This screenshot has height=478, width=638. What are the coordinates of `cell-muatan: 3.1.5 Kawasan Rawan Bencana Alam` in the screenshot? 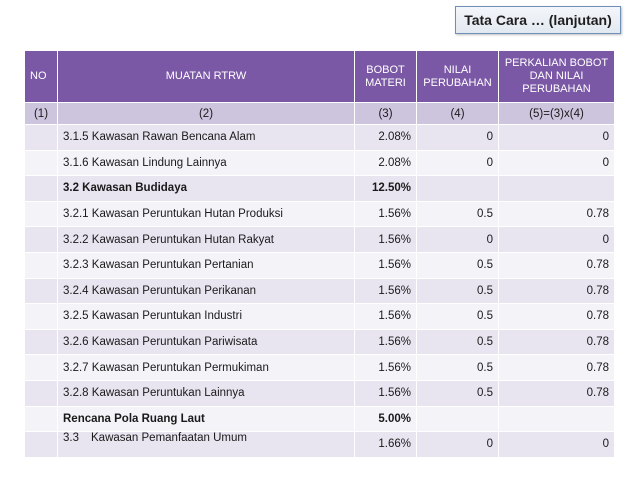 It's located at (206, 137).